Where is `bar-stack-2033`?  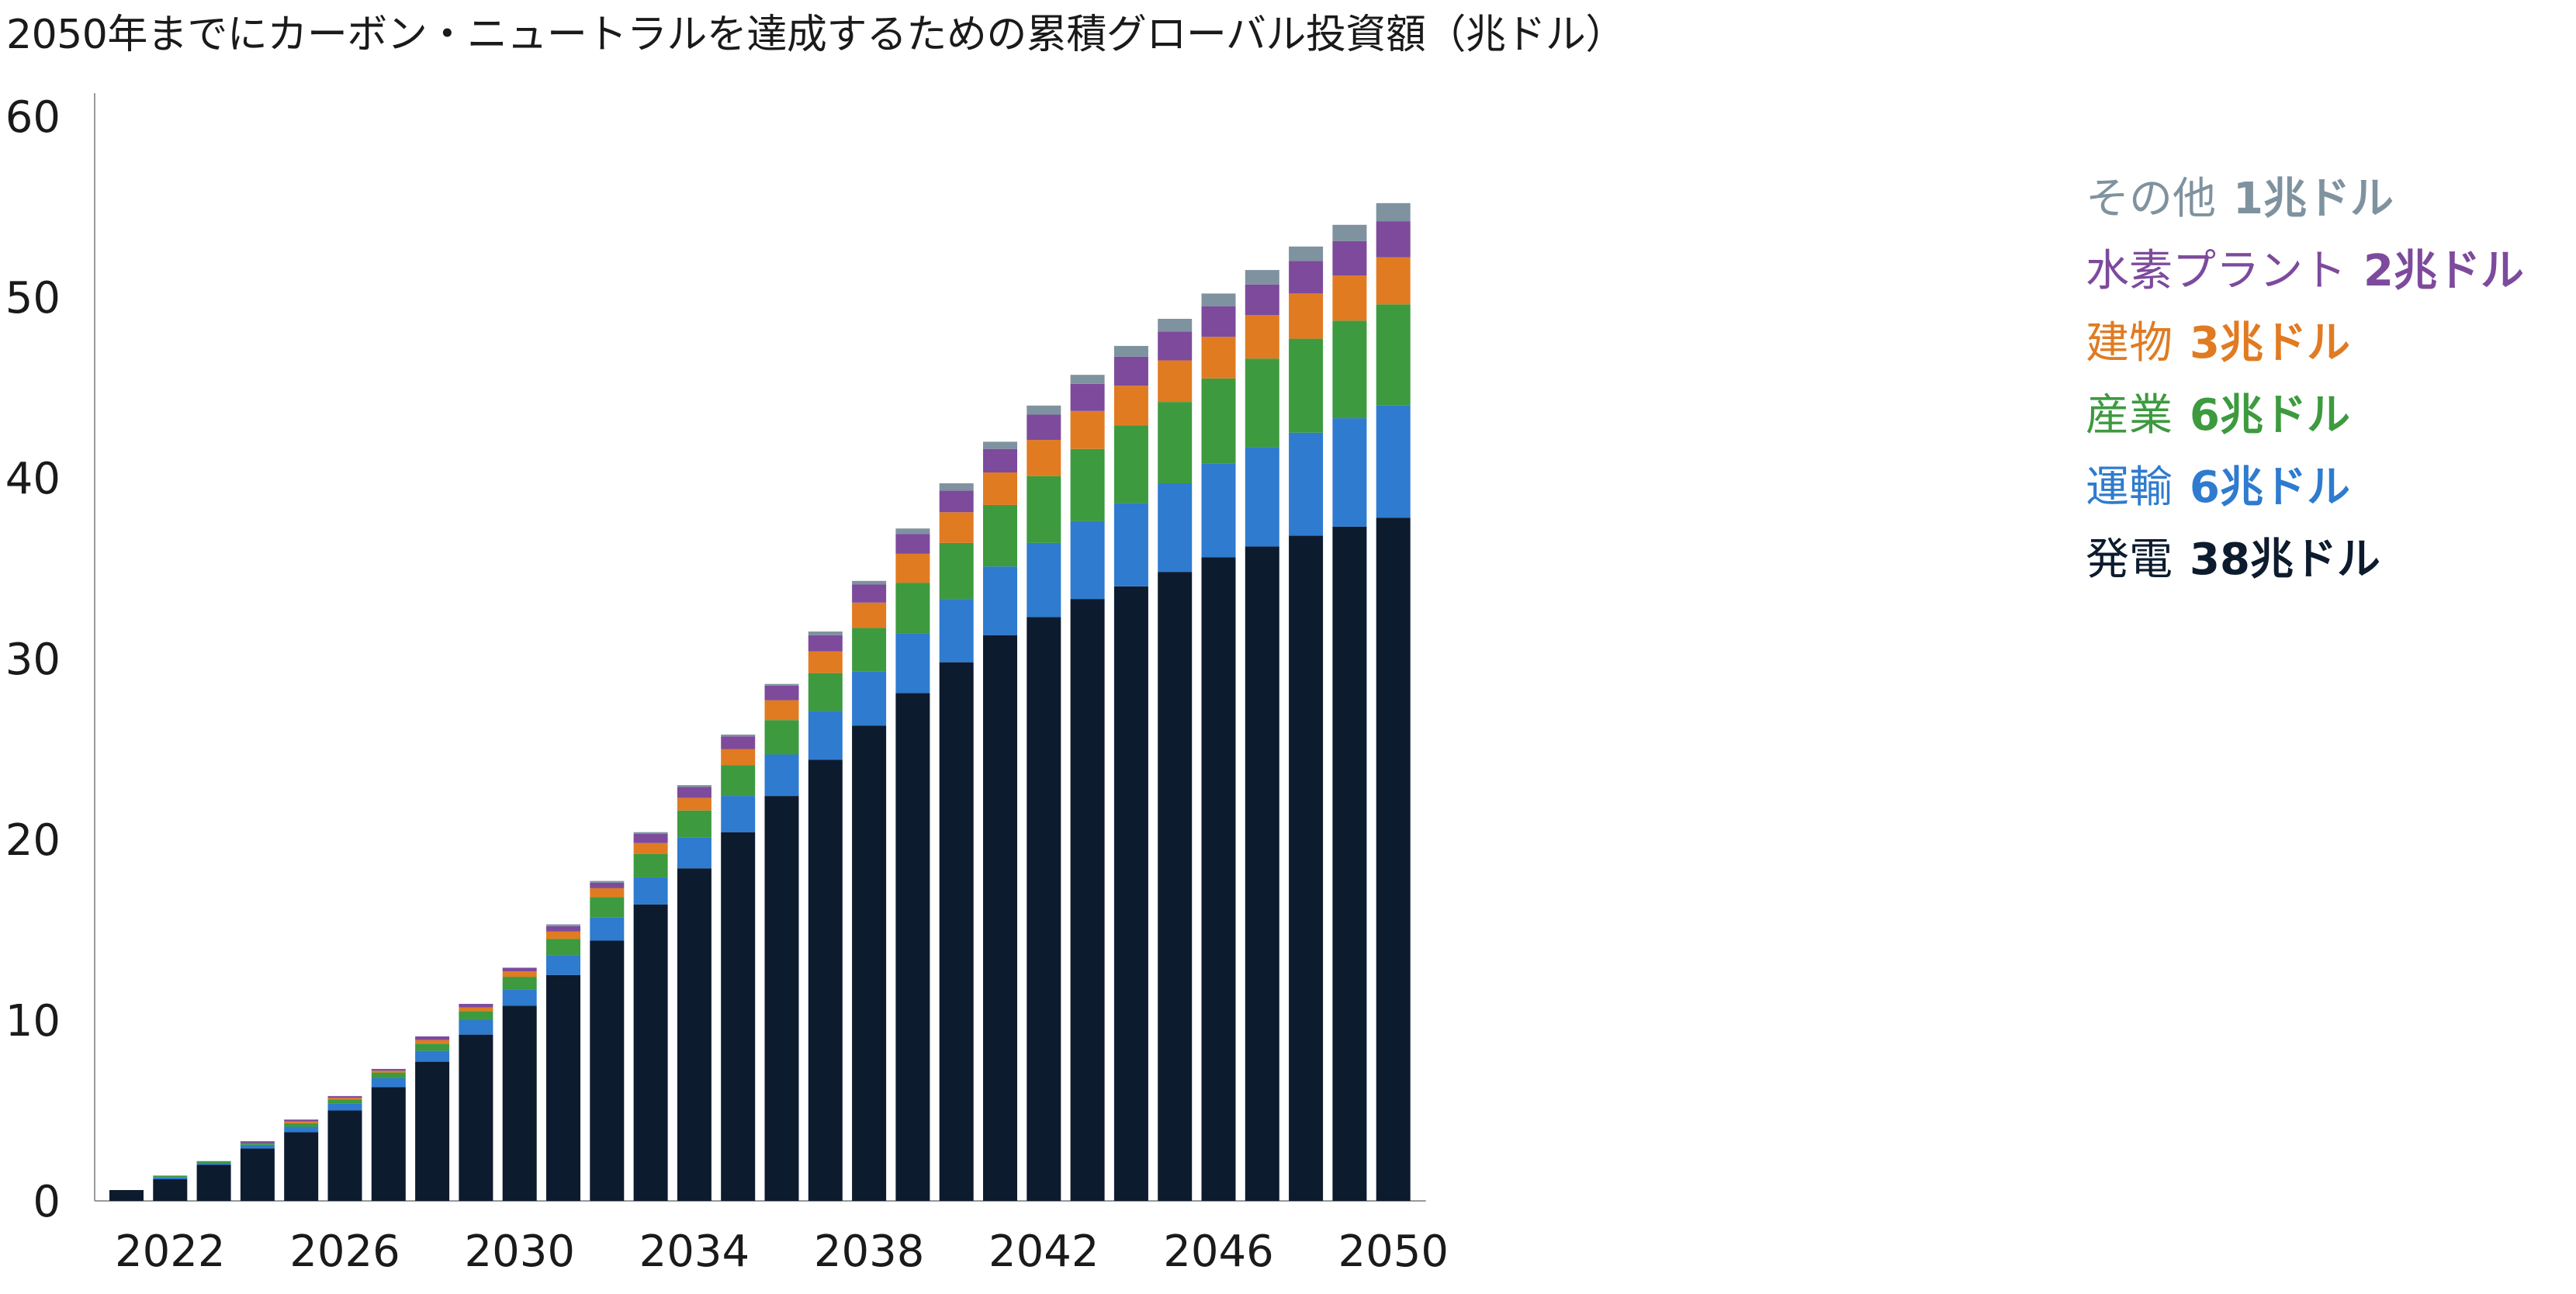
bar-stack-2033 is located at coordinates (650, 1016).